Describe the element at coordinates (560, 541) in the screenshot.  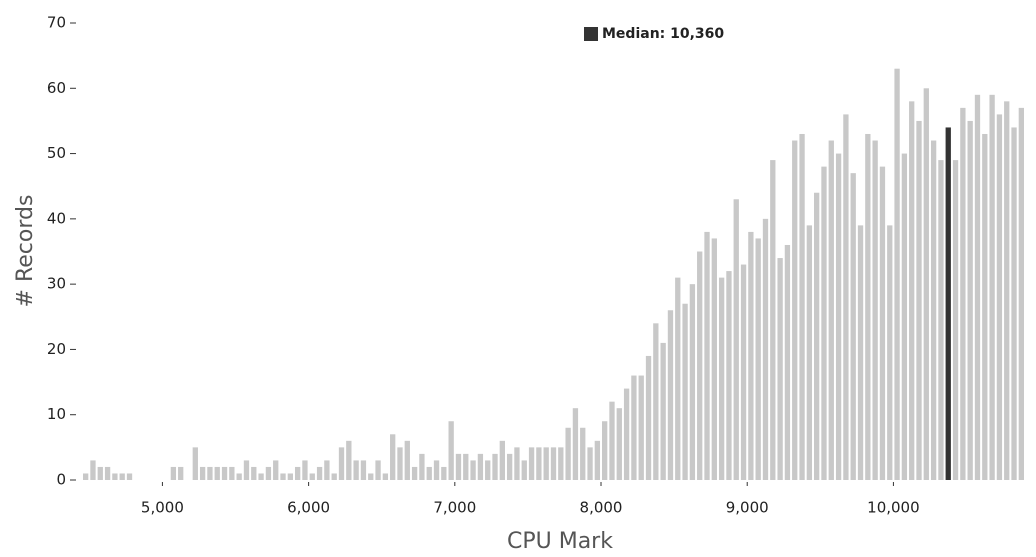
I see `x-axis-label: CPU Mark` at that location.